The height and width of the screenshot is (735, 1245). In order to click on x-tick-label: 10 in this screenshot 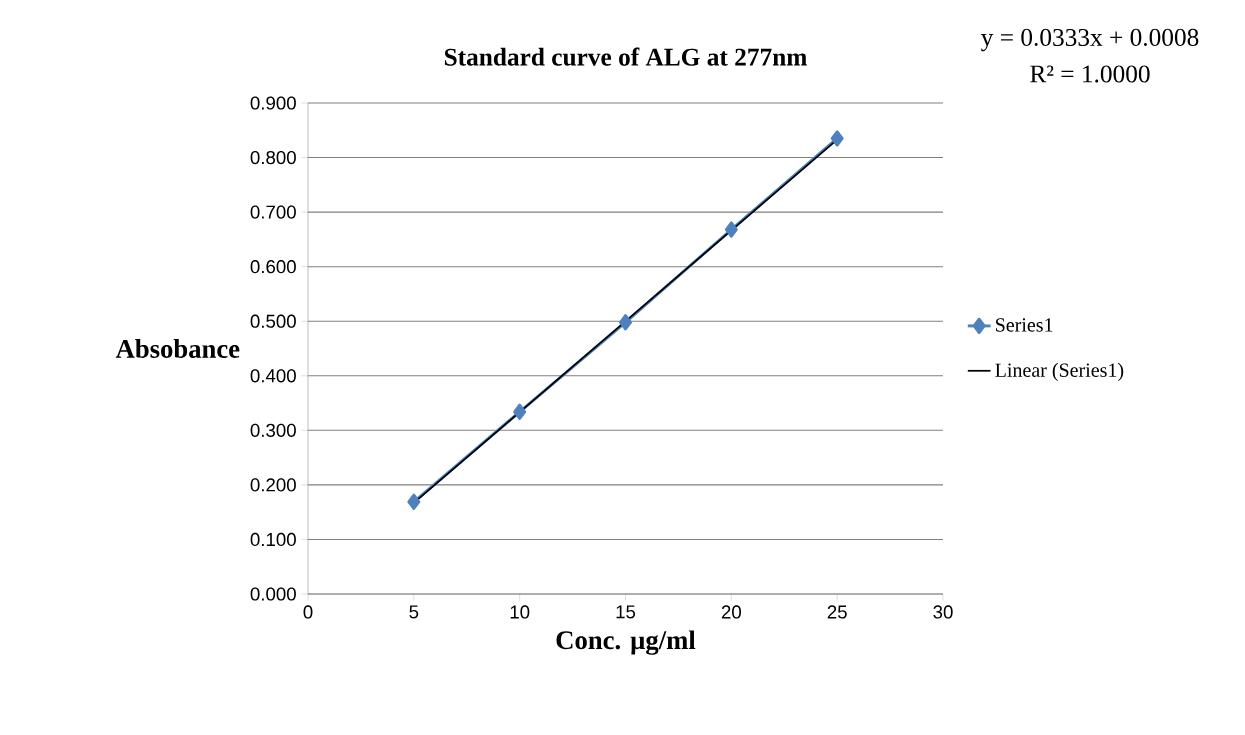, I will do `click(520, 612)`.